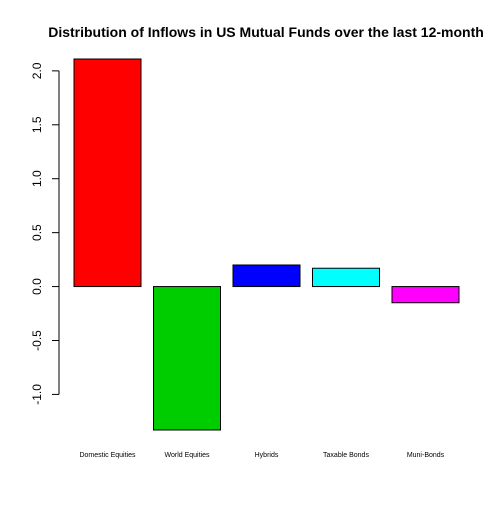 The image size is (504, 509). Describe the element at coordinates (37, 394) in the screenshot. I see `y-tick-label: -1.0` at that location.